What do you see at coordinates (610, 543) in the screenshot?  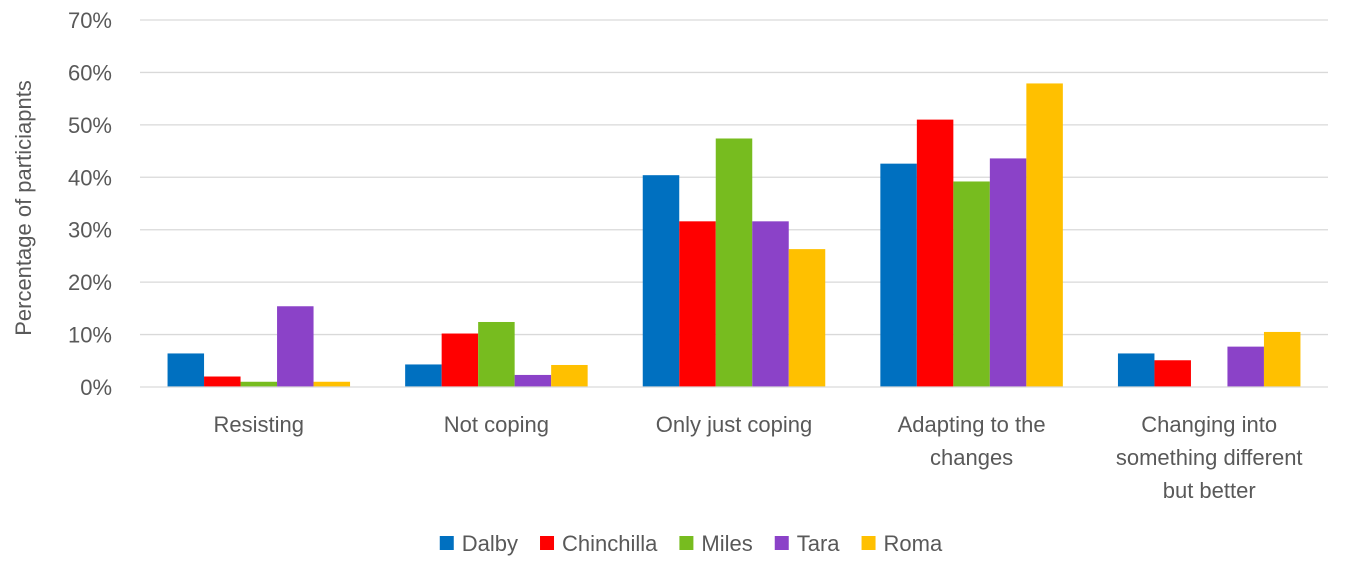 I see `legend-label-chinchilla: Chinchilla` at bounding box center [610, 543].